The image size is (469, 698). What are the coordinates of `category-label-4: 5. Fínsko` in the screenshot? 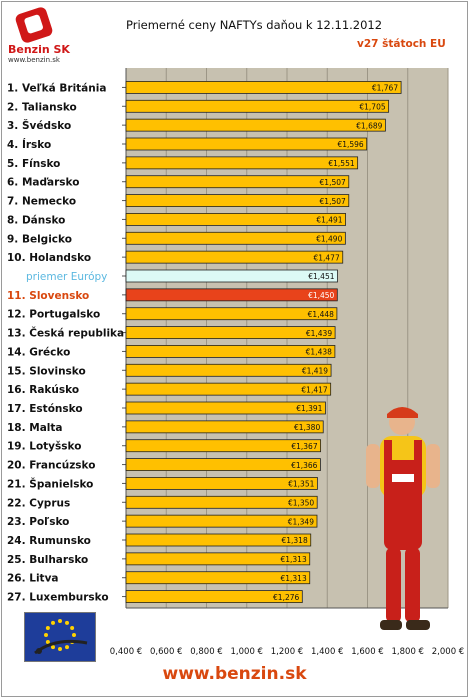 It's located at (33, 164).